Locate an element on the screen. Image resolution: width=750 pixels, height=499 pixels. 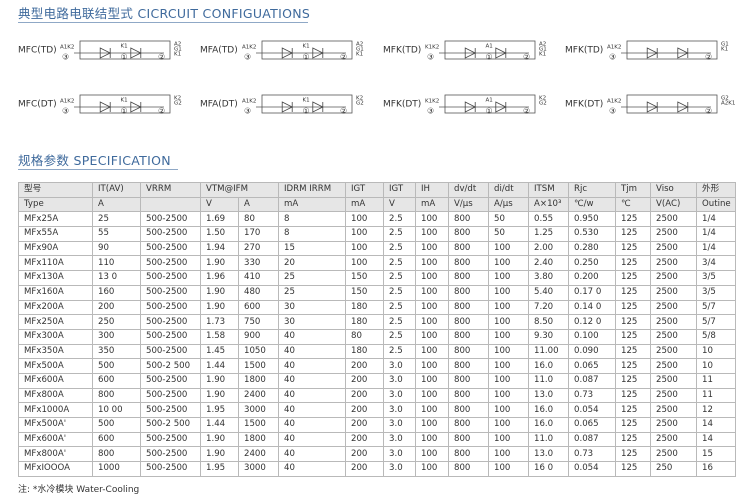
pin-label: K1 is located at coordinates (124, 47).